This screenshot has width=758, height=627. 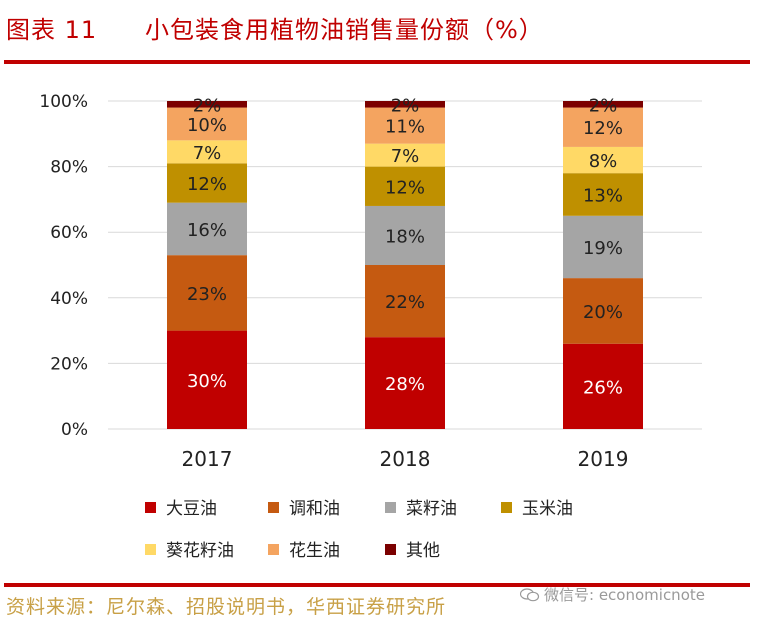 I want to click on legend-item: 菜籽油, so click(x=421, y=506).